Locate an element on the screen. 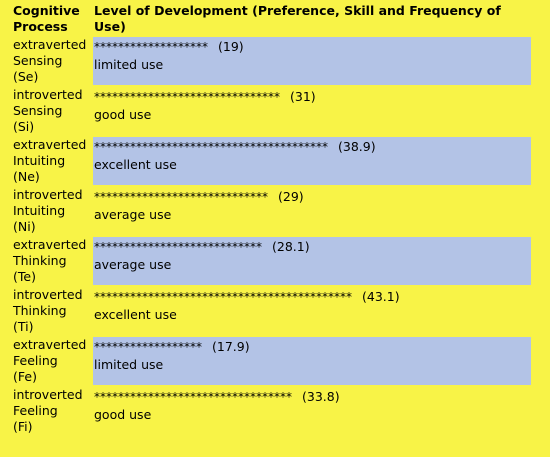 This screenshot has height=457, width=550. score-value: (28.1) is located at coordinates (291, 246).